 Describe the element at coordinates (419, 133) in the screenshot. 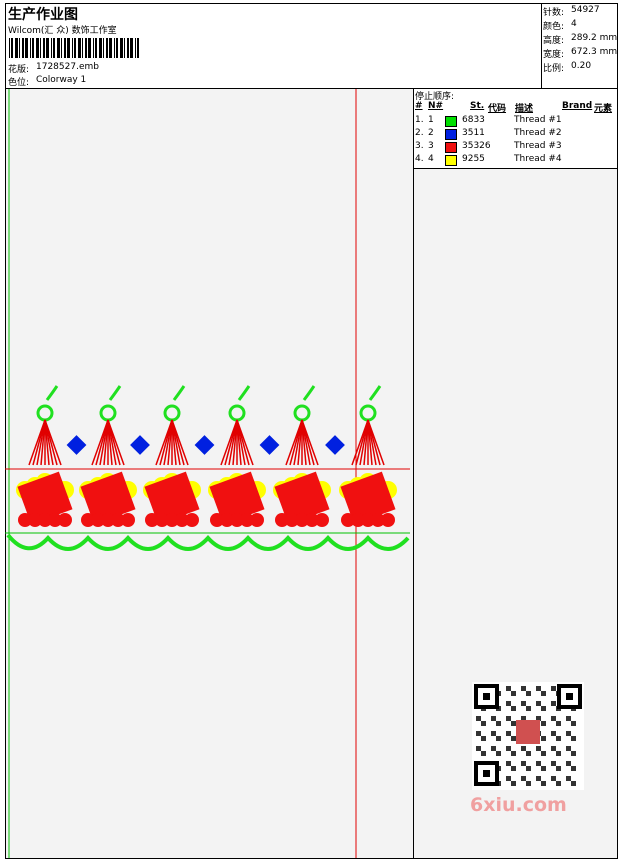

I see `row-index: 2.` at that location.